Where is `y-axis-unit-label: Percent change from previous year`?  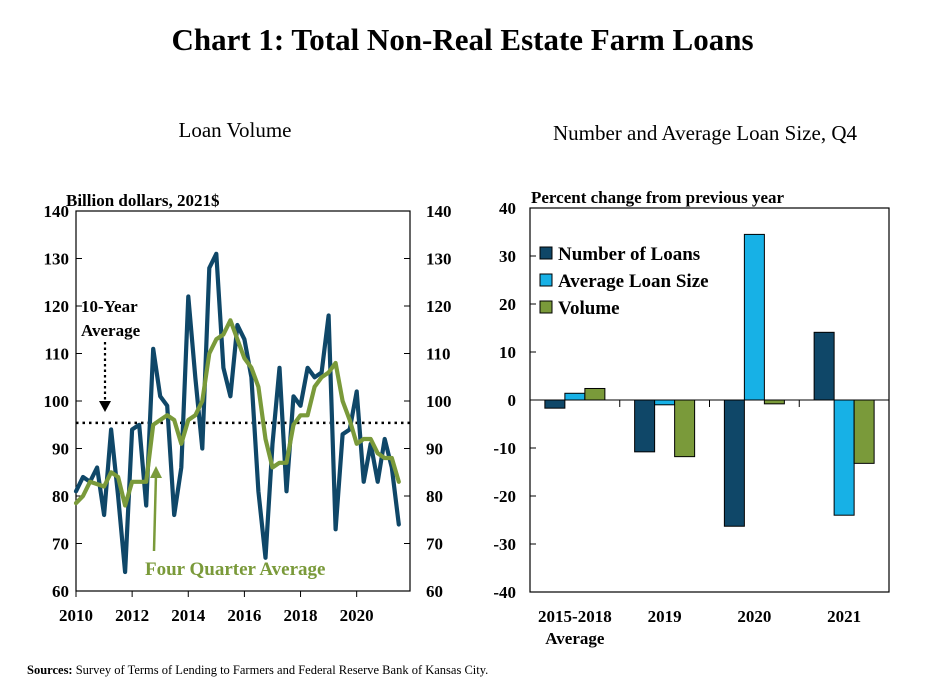 y-axis-unit-label: Percent change from previous year is located at coordinates (658, 197).